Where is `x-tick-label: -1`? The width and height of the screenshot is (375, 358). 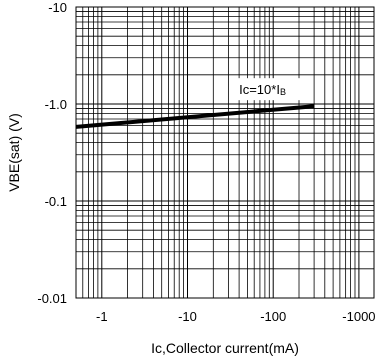 x-tick-label: -1 is located at coordinates (102, 316).